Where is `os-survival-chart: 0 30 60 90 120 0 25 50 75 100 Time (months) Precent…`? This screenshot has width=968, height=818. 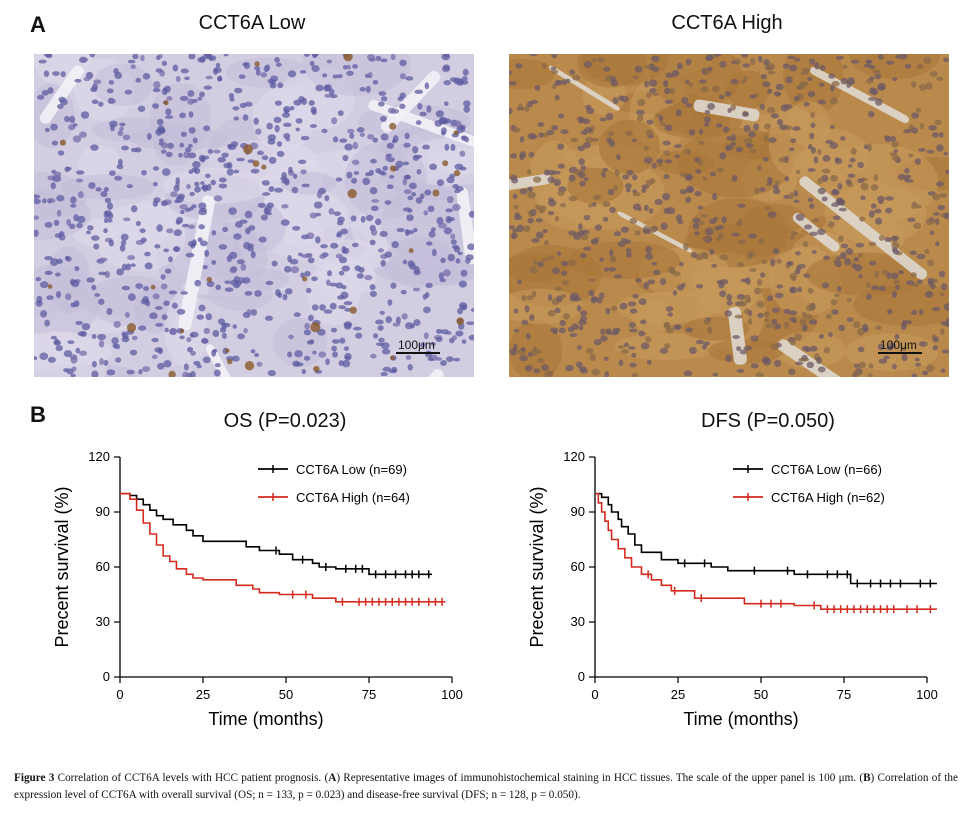
os-survival-chart: 0 30 60 90 120 0 25 50 75 100 Time (months) Precent… is located at coordinates (257, 589).